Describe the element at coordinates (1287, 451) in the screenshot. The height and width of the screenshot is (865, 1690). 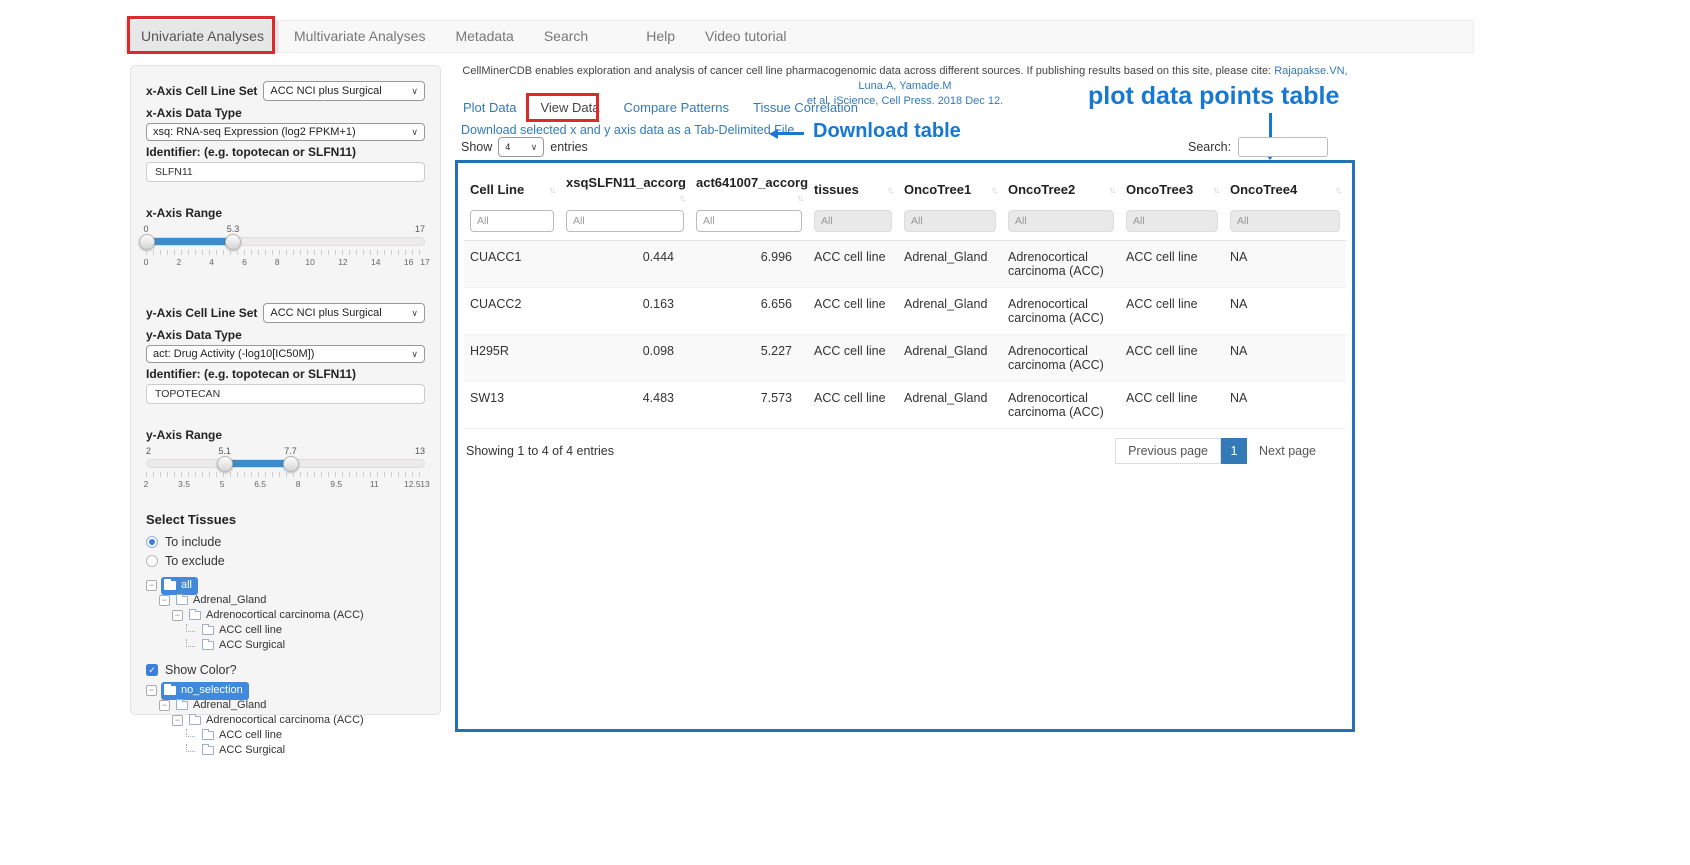
I see `next-page-button: Next page` at that location.